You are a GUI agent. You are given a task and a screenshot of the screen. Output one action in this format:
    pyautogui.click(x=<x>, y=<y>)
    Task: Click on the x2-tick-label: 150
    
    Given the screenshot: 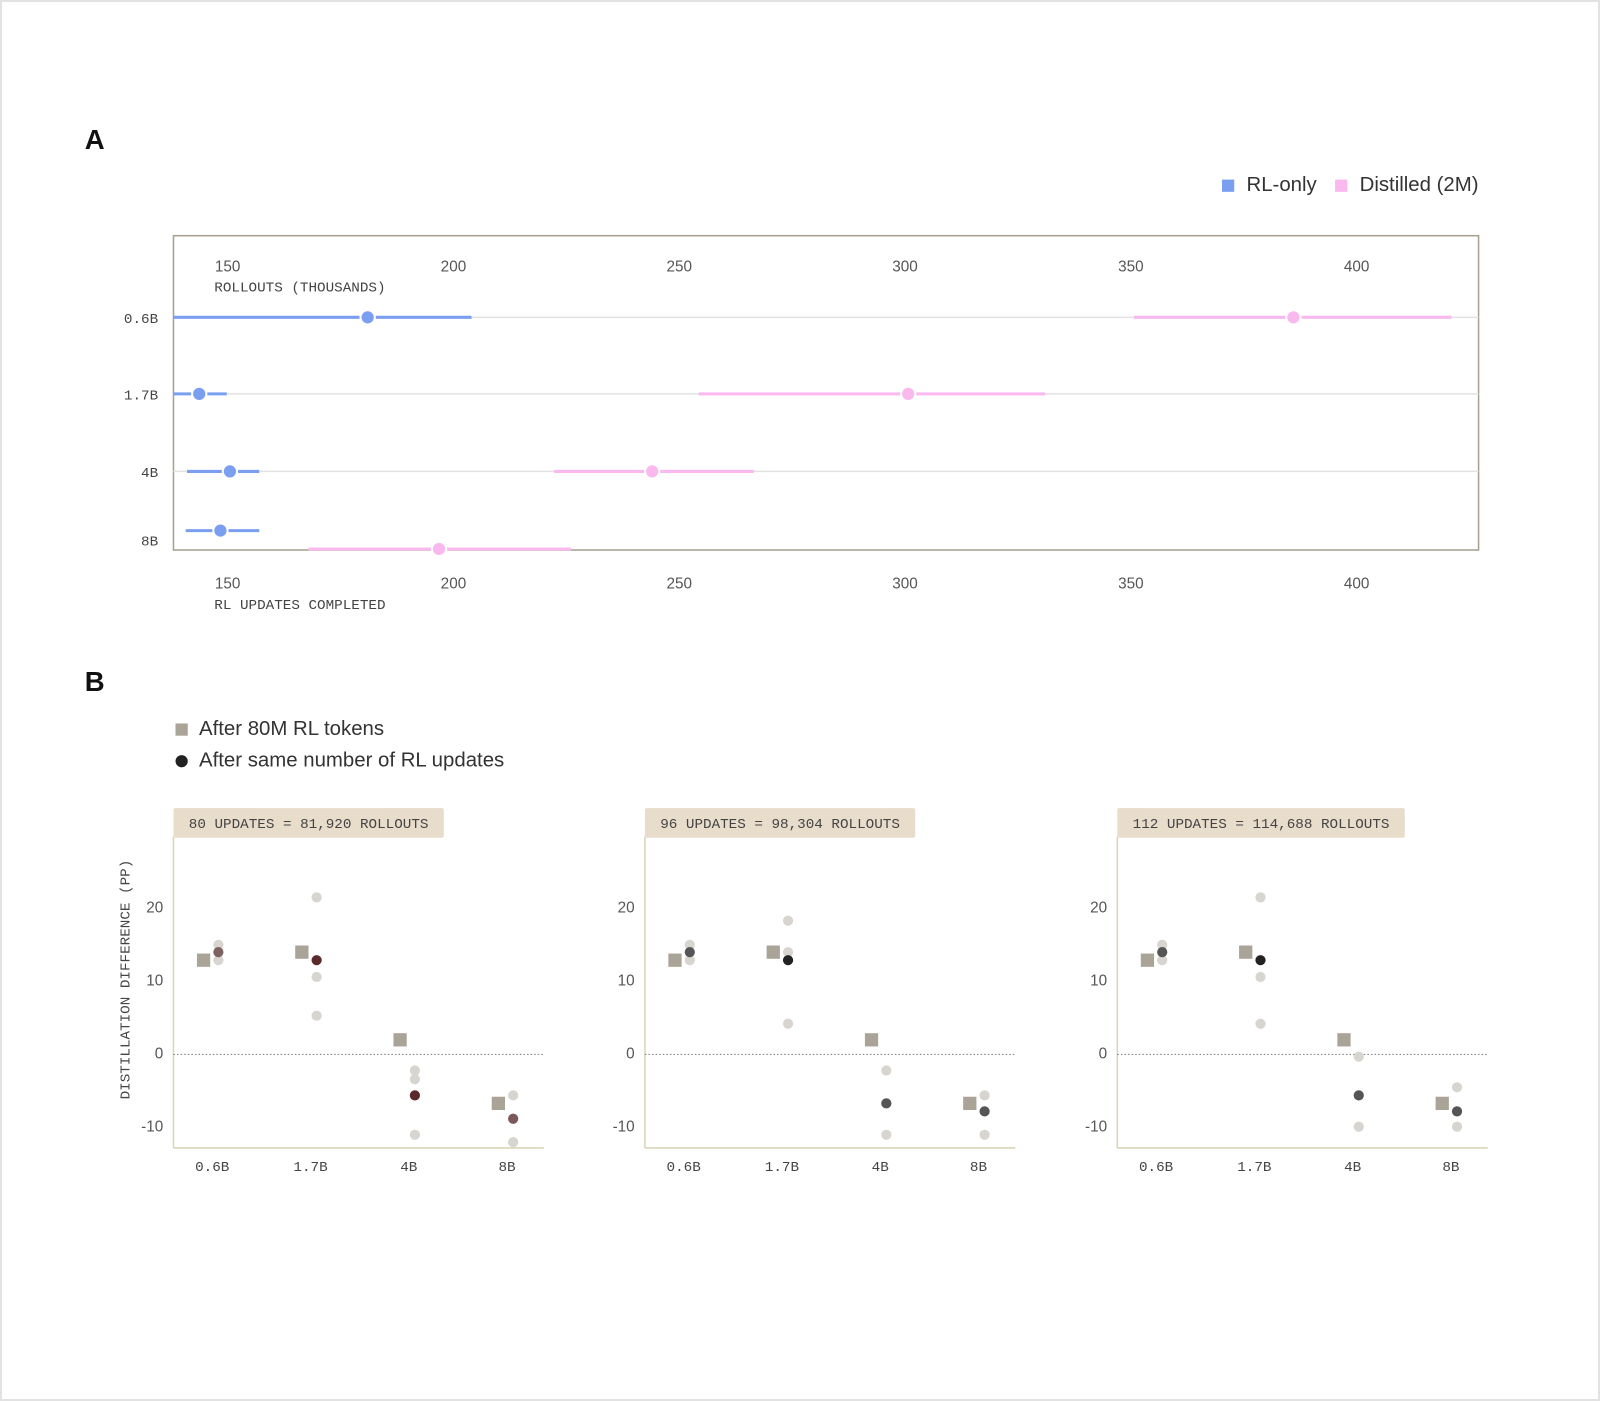 What is the action you would take?
    pyautogui.click(x=228, y=266)
    